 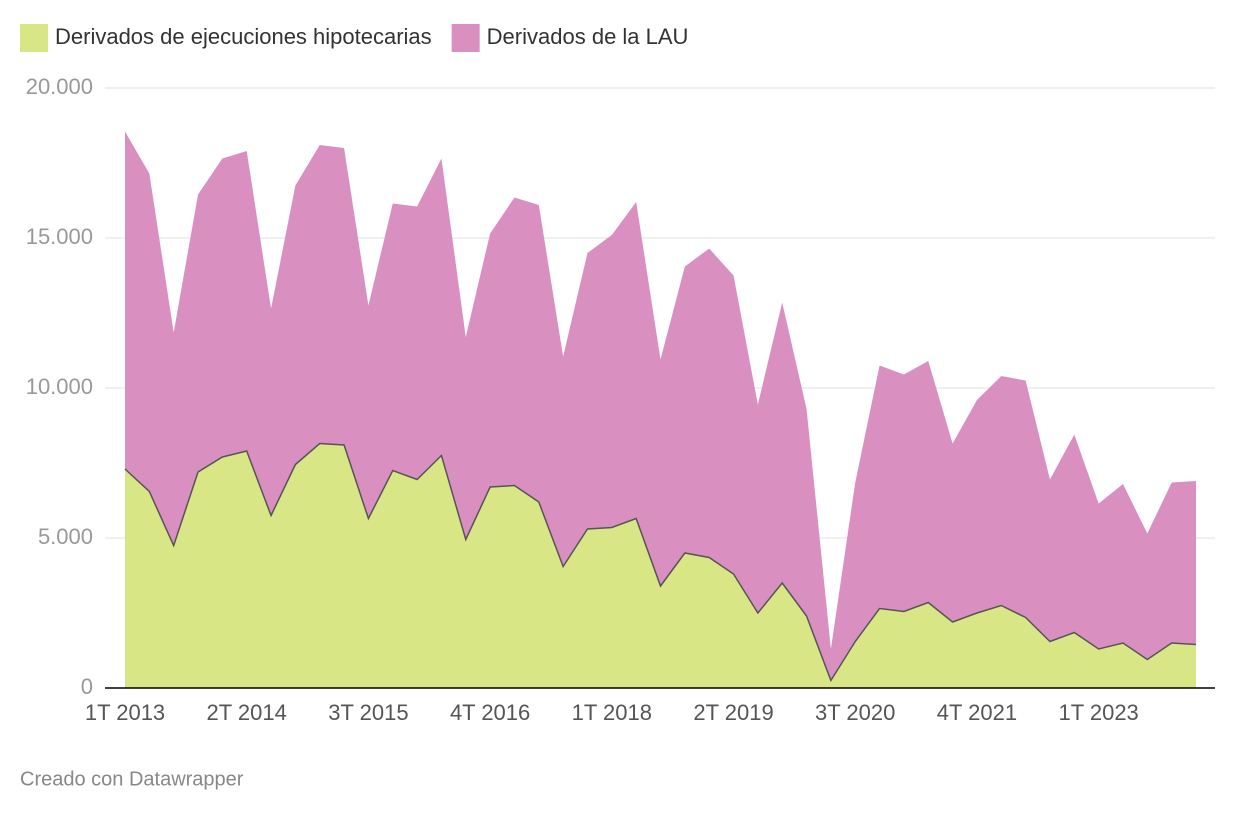 I want to click on source: Creado con Datawrapper, so click(x=132, y=779).